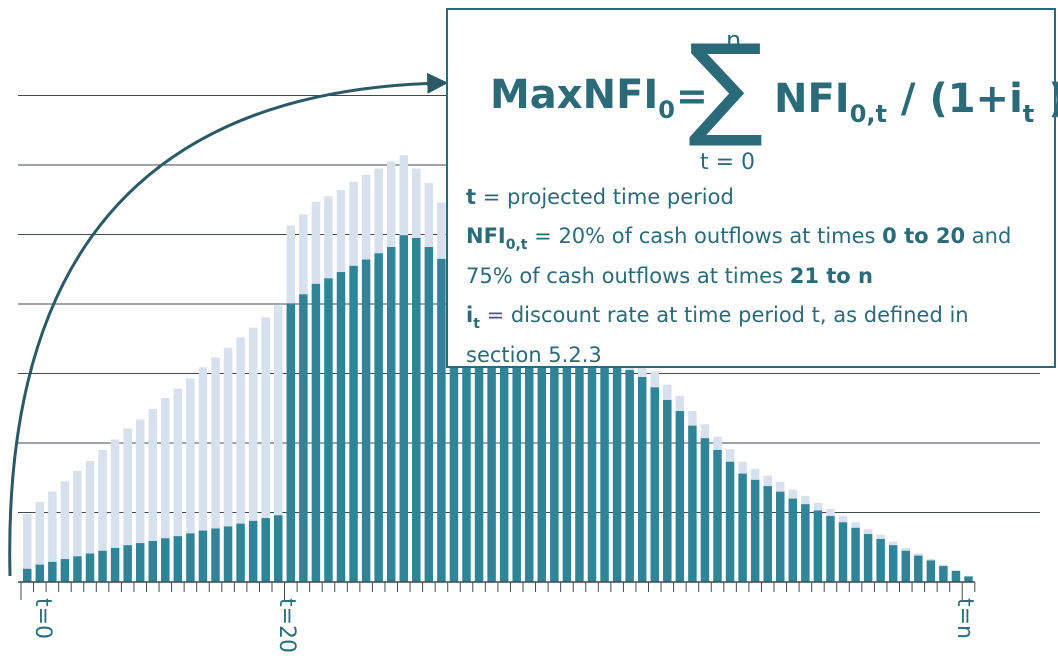  What do you see at coordinates (726, 86) in the screenshot?
I see `sigma-icon: ∑` at bounding box center [726, 86].